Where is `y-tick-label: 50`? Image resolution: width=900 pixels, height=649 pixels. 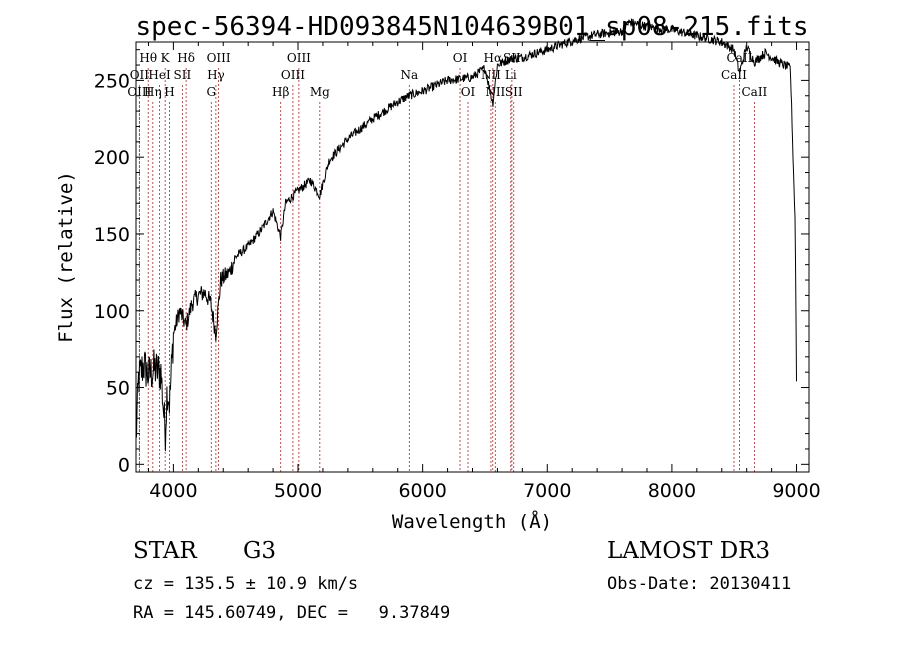 y-tick-label: 50 is located at coordinates (118, 389).